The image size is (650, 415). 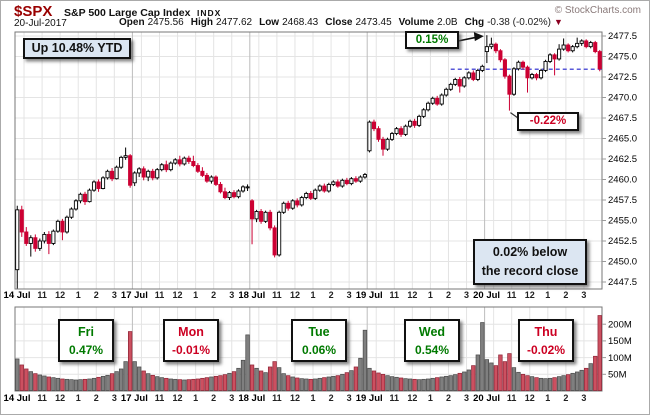 I want to click on ticker-symbol: $SPX, so click(x=33, y=11).